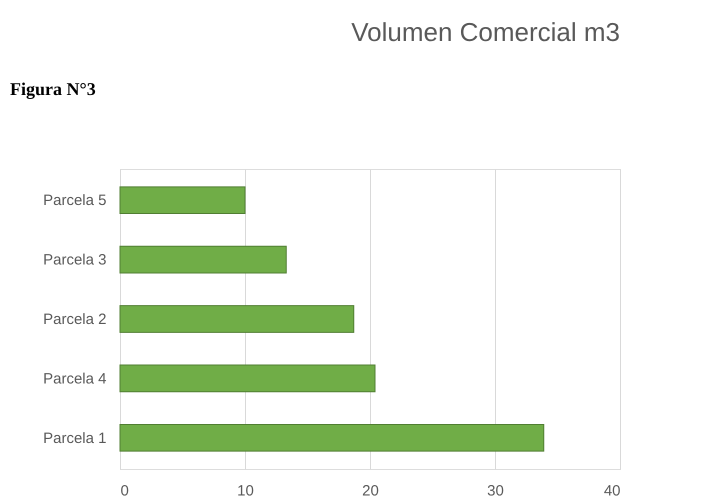  Describe the element at coordinates (74, 319) in the screenshot. I see `y-tick-label: Parcela 2` at that location.